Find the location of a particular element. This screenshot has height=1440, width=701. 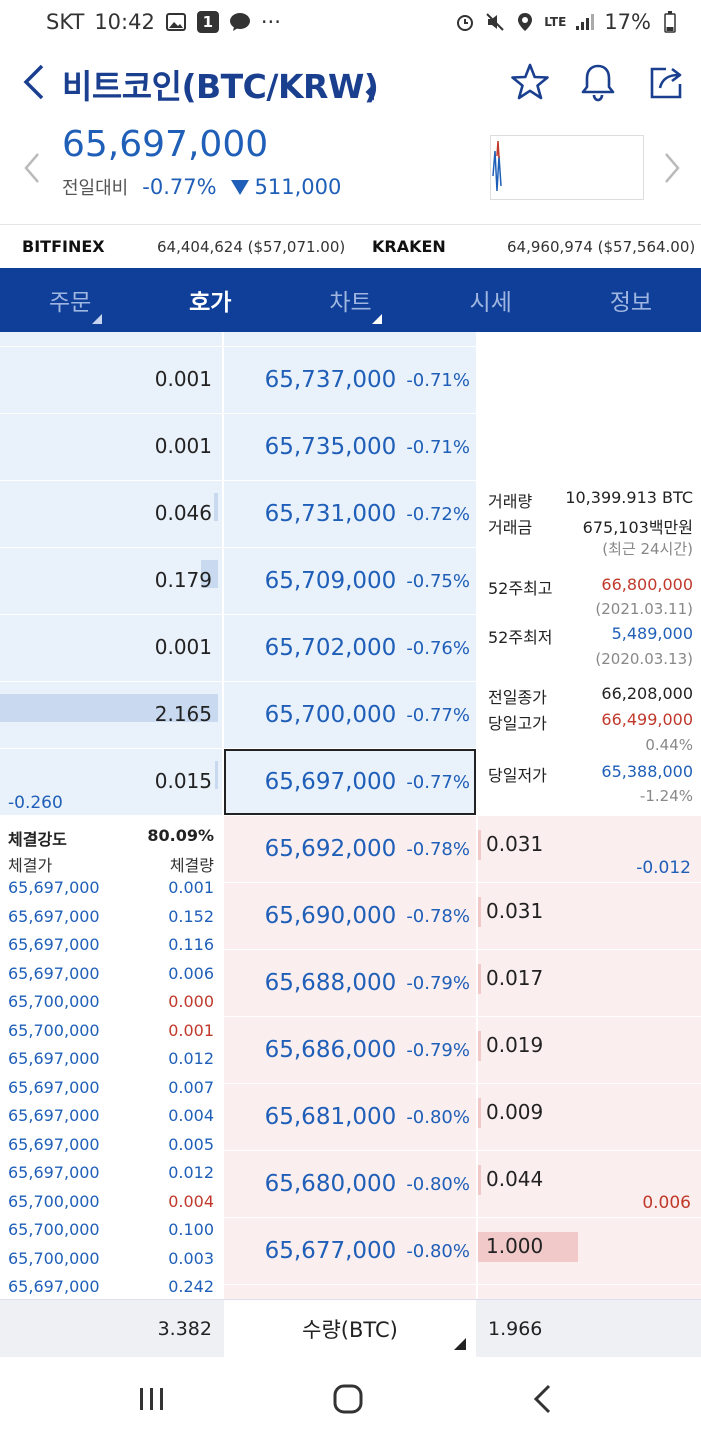

bid-delta: -0.012 is located at coordinates (663, 868).